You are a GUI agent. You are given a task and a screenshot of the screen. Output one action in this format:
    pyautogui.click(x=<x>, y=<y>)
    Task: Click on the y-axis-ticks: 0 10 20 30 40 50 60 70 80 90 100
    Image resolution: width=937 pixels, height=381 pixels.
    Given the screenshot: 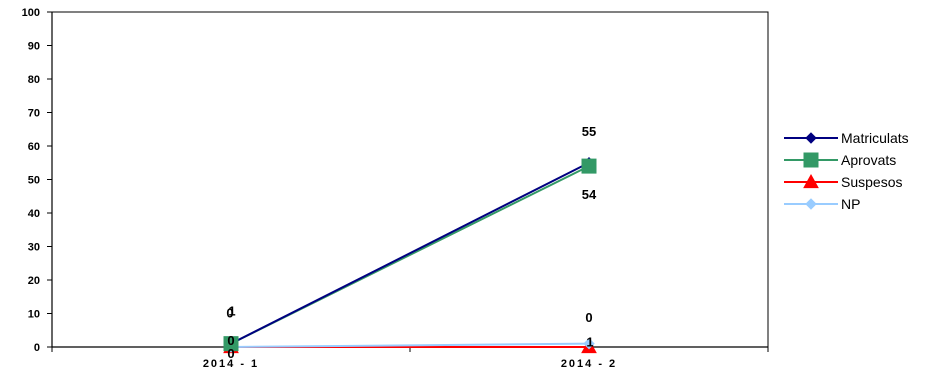 What is the action you would take?
    pyautogui.click(x=37, y=180)
    